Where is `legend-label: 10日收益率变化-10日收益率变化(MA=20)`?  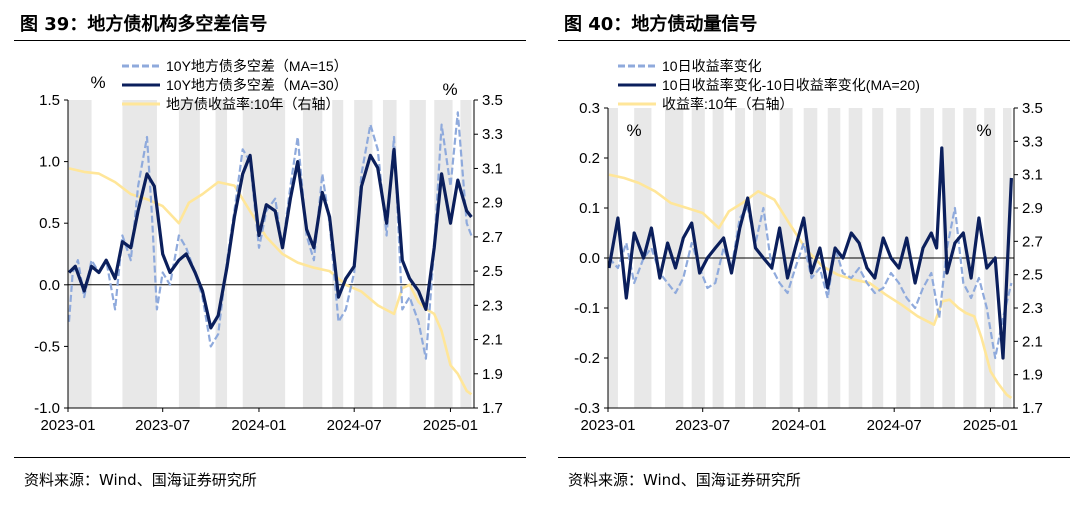 legend-label: 10日收益率变化-10日收益率变化(MA=20) is located at coordinates (791, 85).